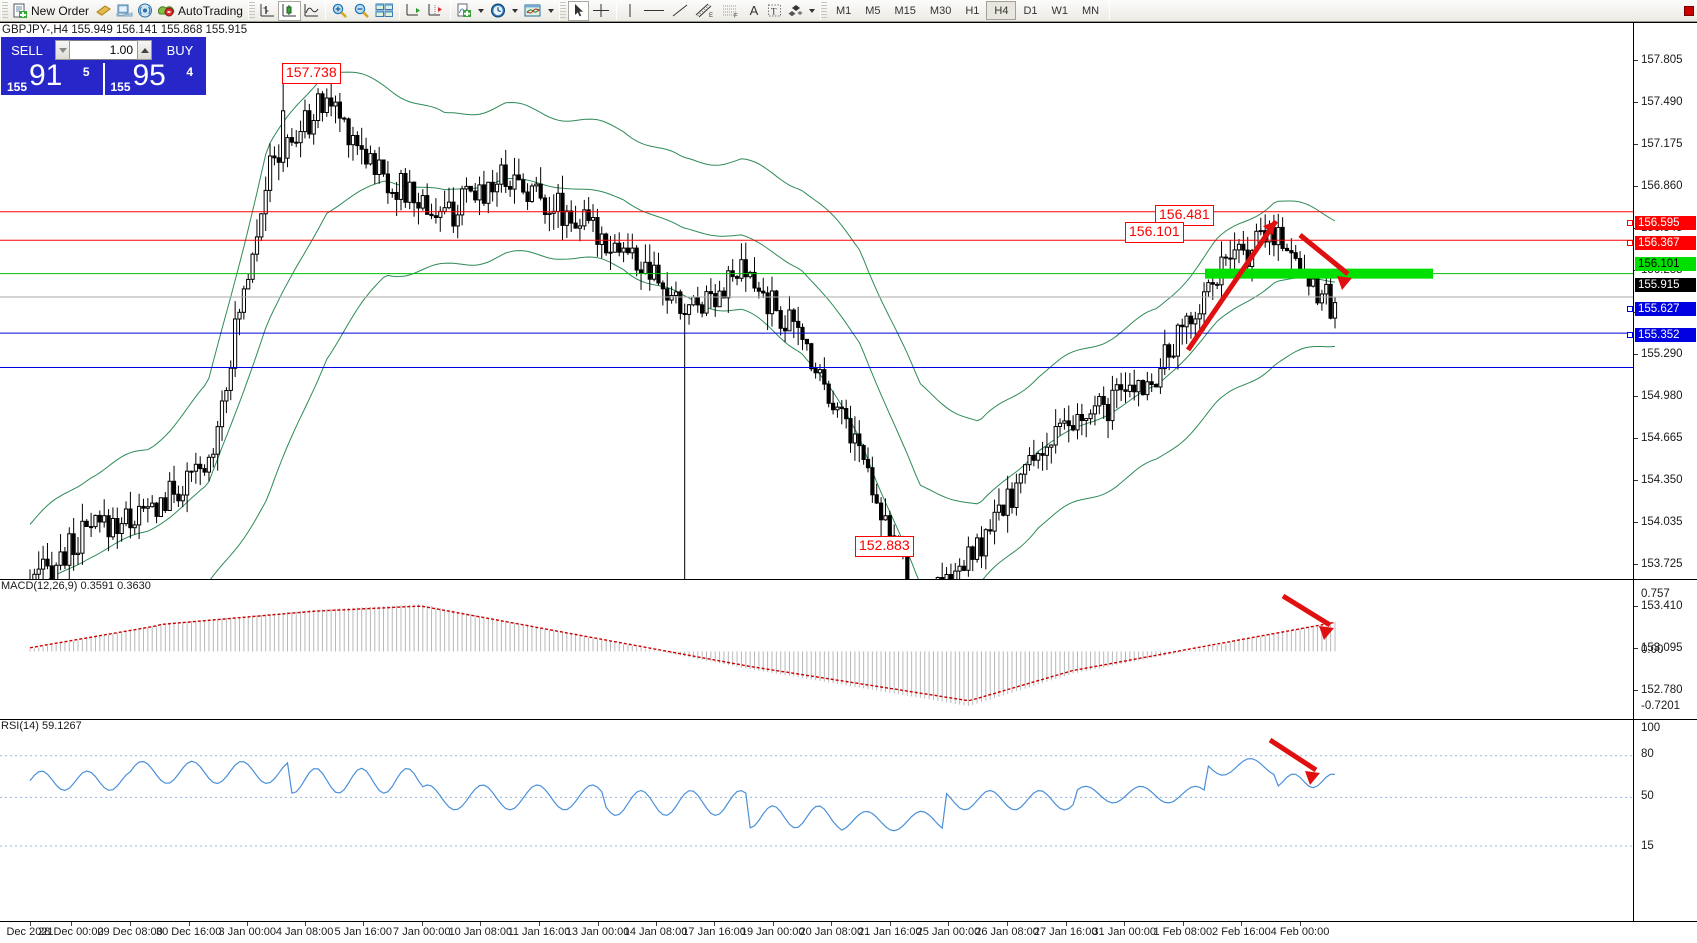 Image resolution: width=1697 pixels, height=943 pixels. Describe the element at coordinates (1184, 215) in the screenshot. I see `annotation-high-156481: 156.481` at that location.